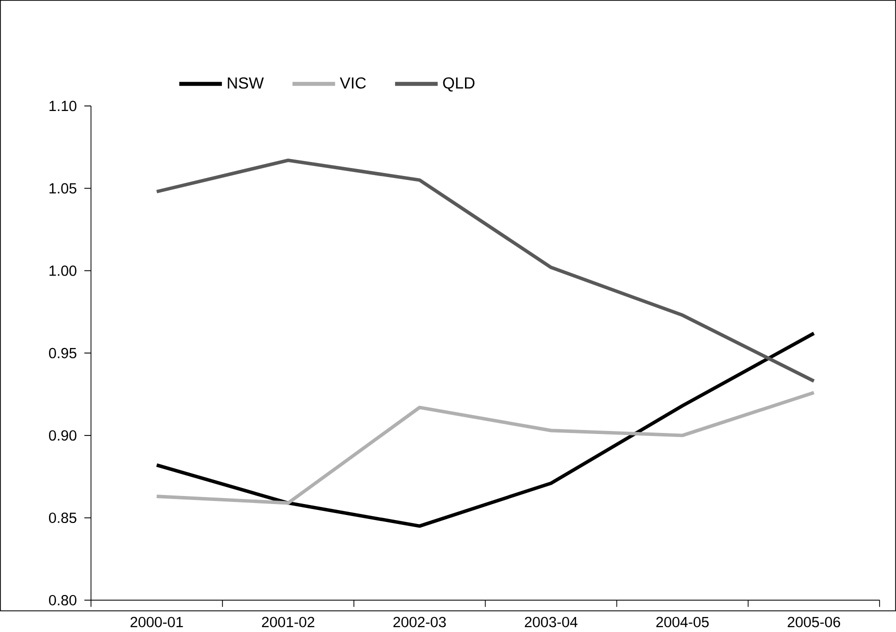 The width and height of the screenshot is (896, 632). What do you see at coordinates (156, 622) in the screenshot?
I see `x-tick-label: 2000-01` at bounding box center [156, 622].